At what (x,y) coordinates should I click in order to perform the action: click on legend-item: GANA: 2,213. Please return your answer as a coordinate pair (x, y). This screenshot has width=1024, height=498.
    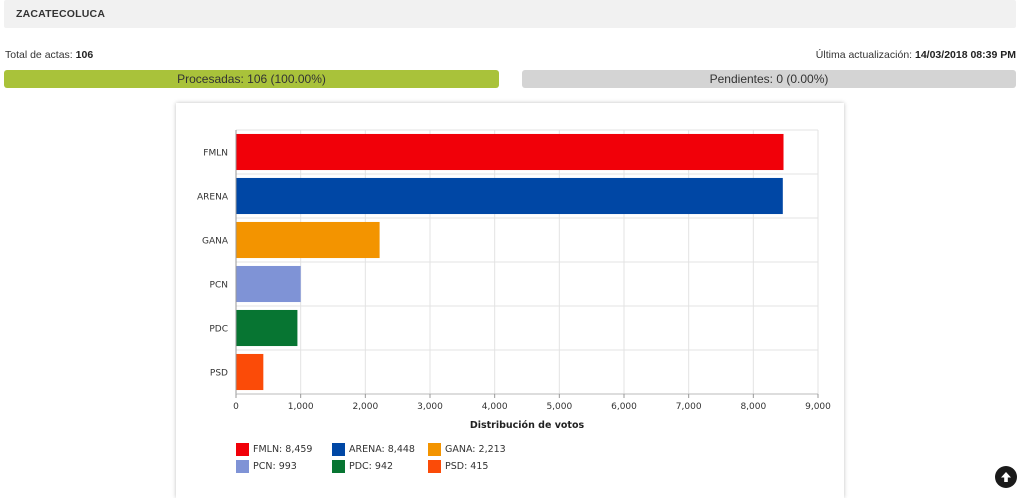
    Looking at the image, I should click on (476, 449).